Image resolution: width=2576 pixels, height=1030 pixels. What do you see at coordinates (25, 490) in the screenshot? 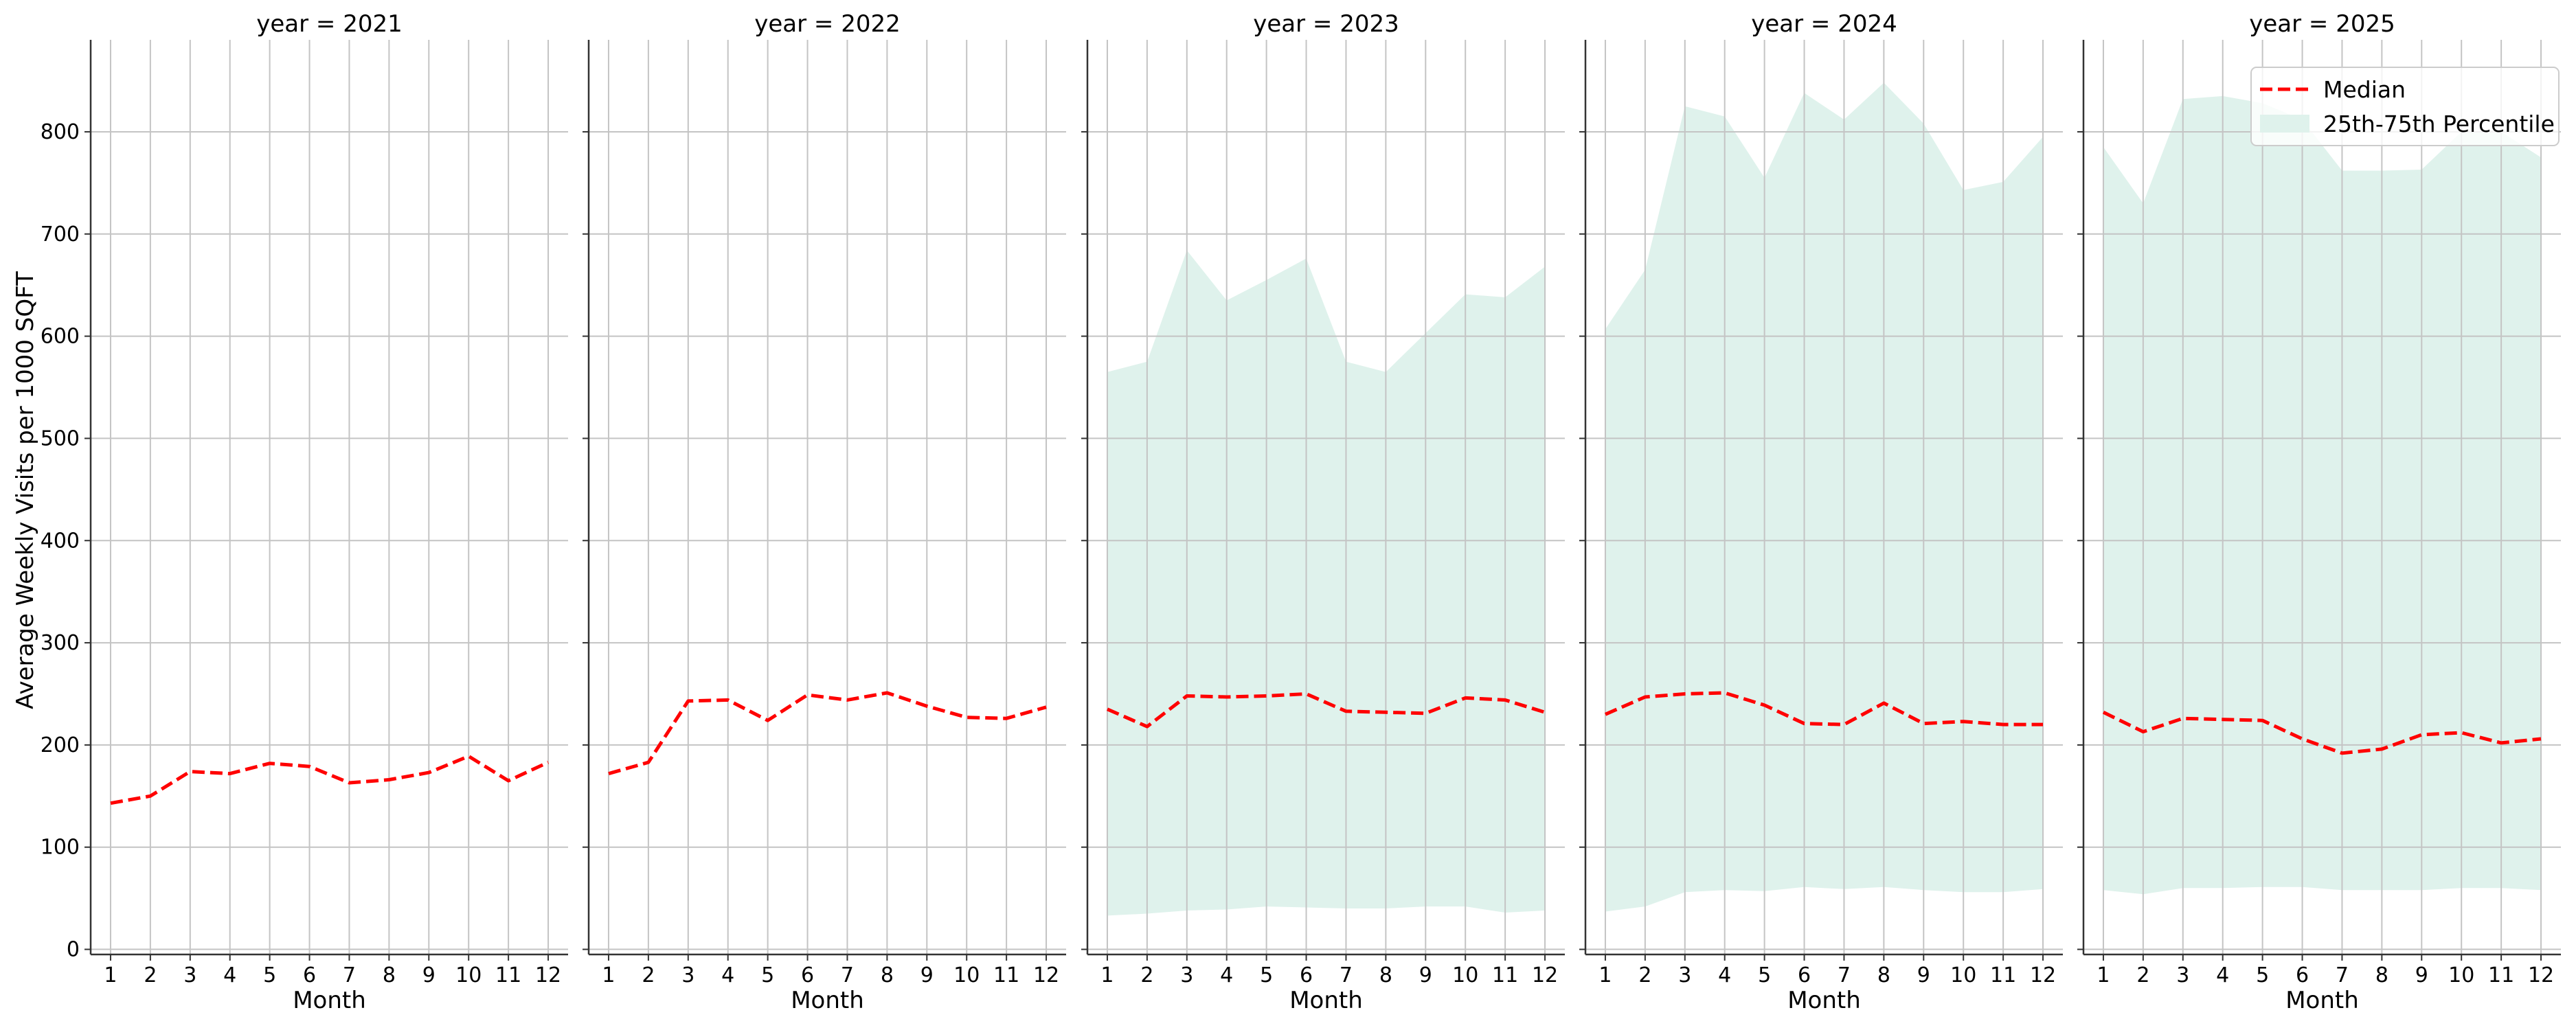
I see `y-axis-title: Average Weekly Visits per 1000 SQFT` at bounding box center [25, 490].